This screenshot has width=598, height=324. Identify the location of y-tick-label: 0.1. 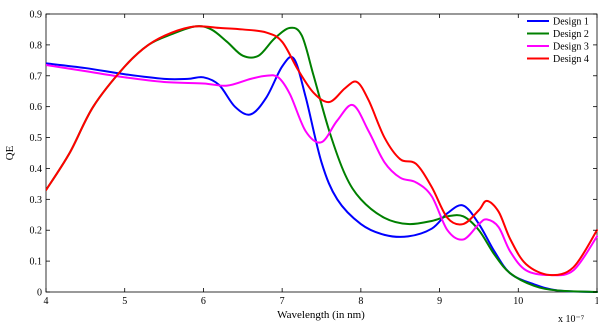
(36, 262).